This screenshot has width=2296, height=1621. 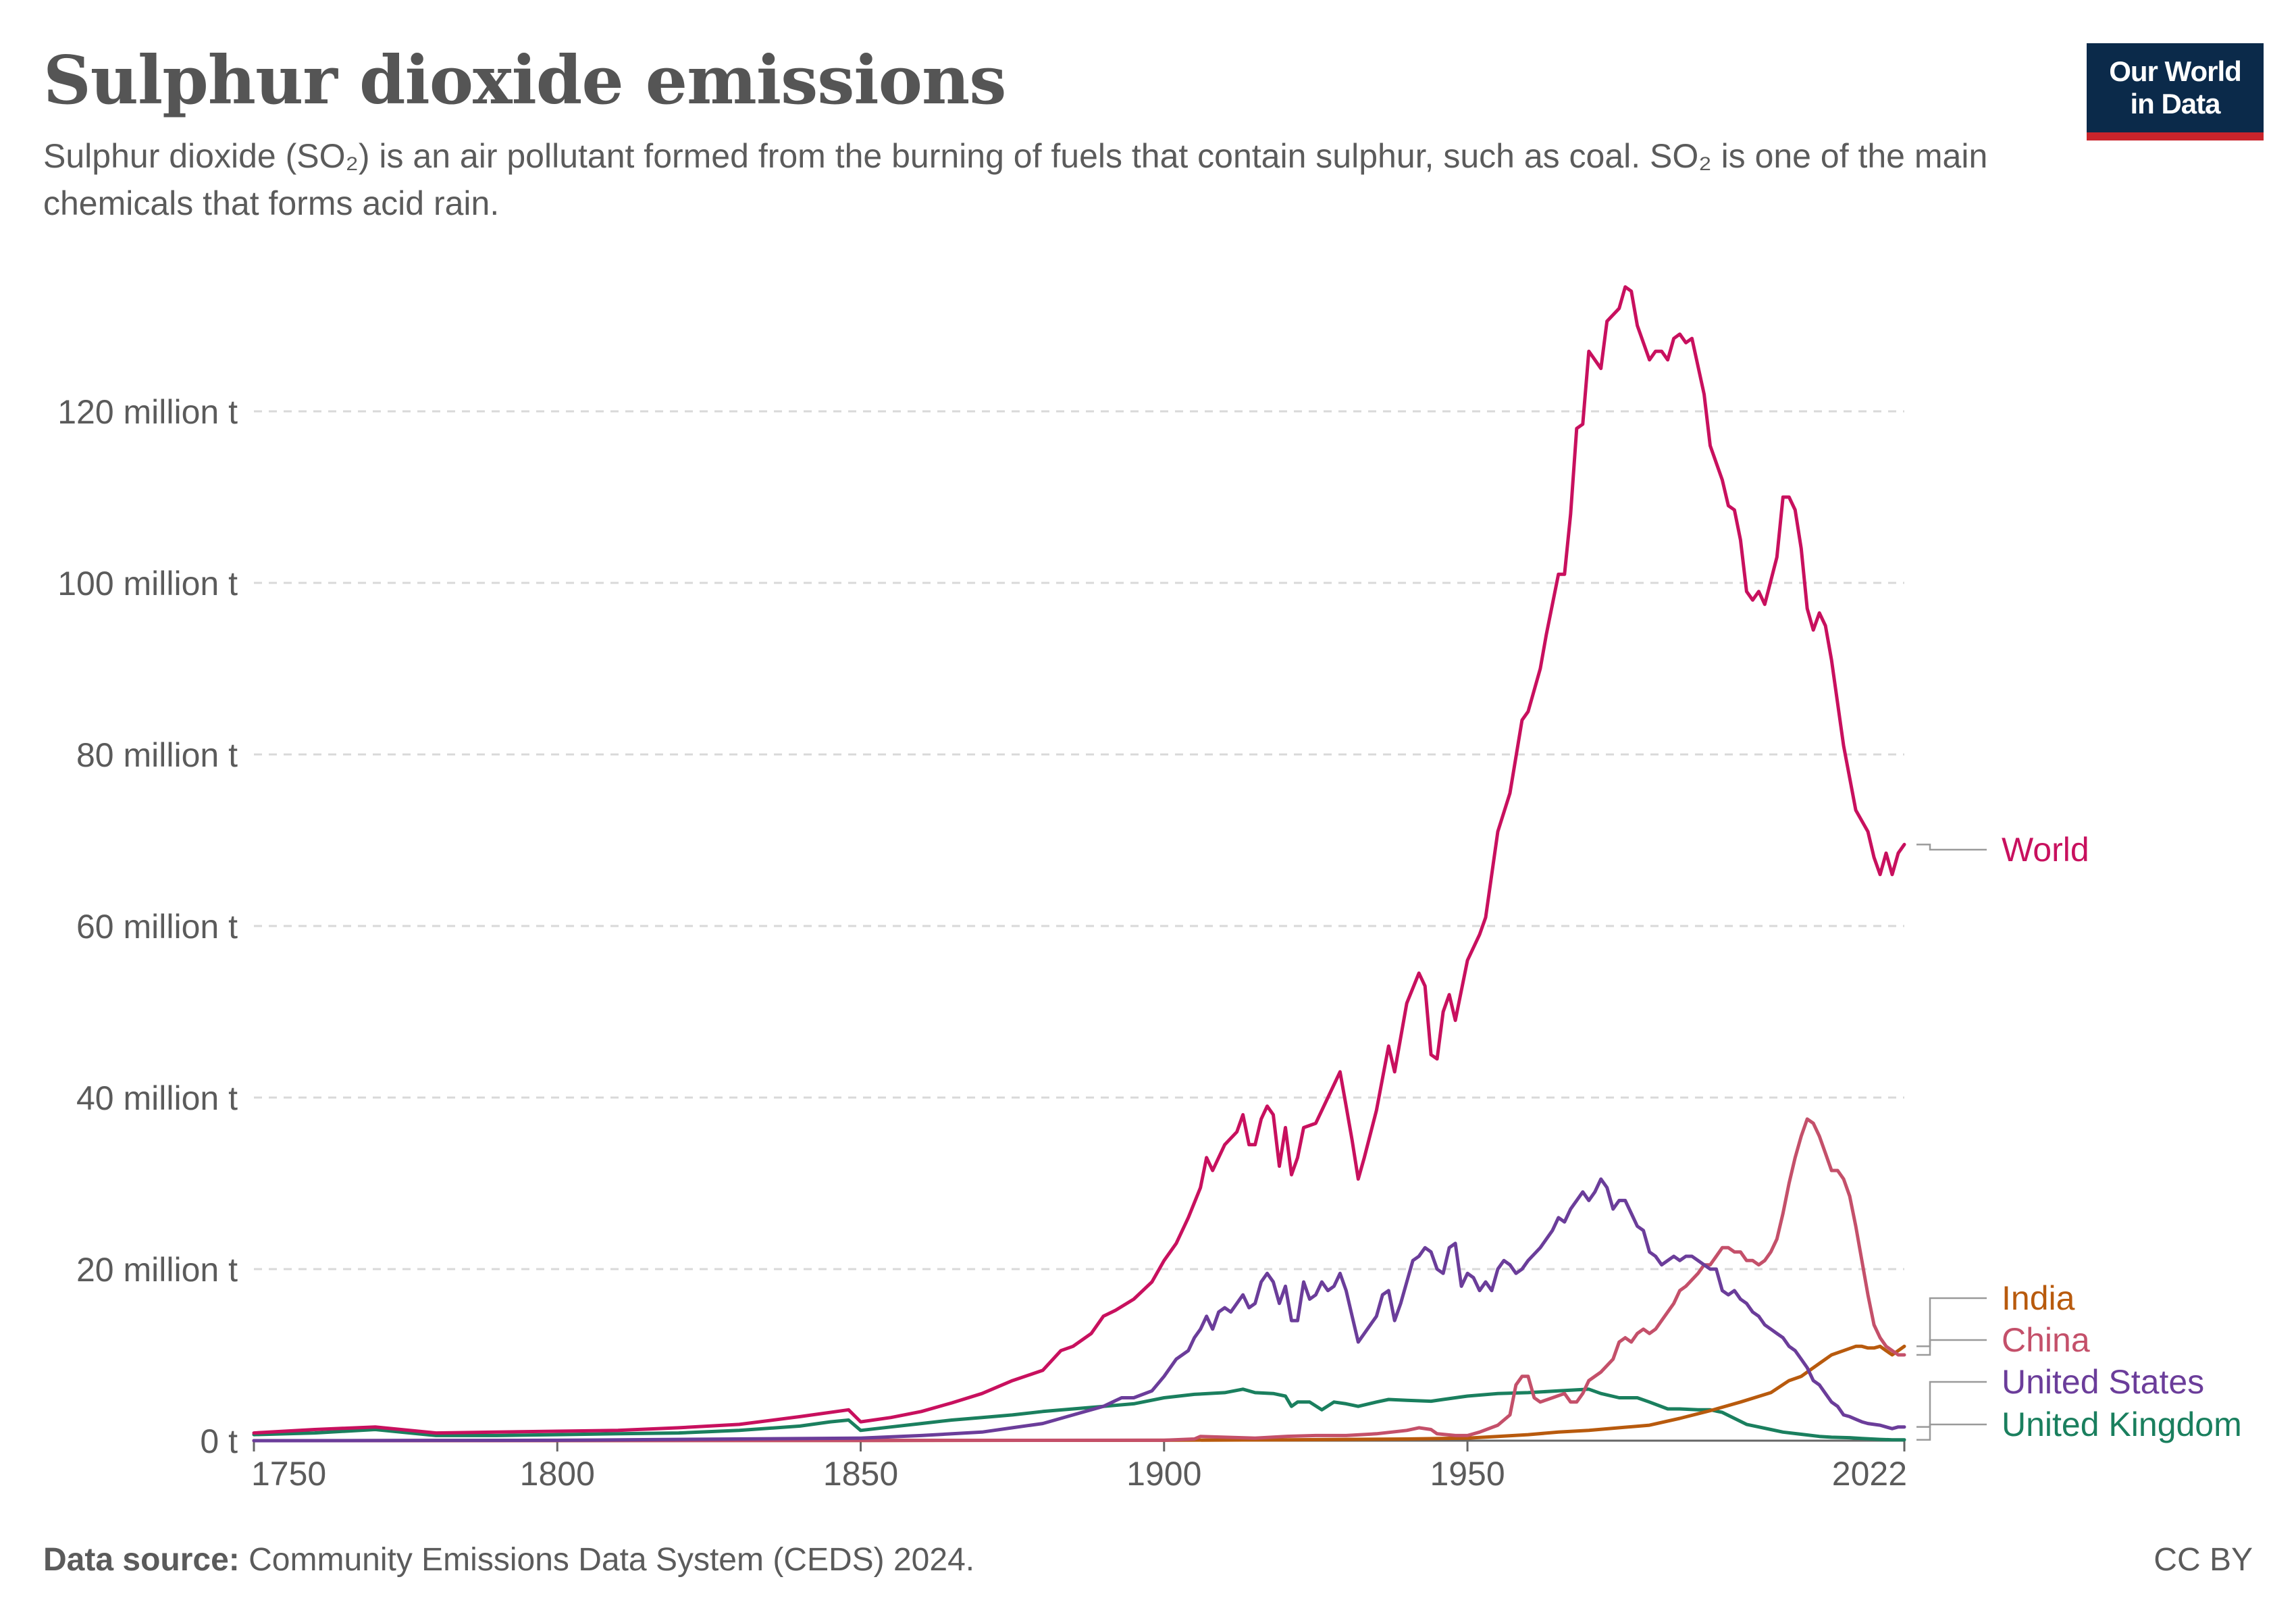 I want to click on series-line-united-kingdom, so click(x=1079, y=1414).